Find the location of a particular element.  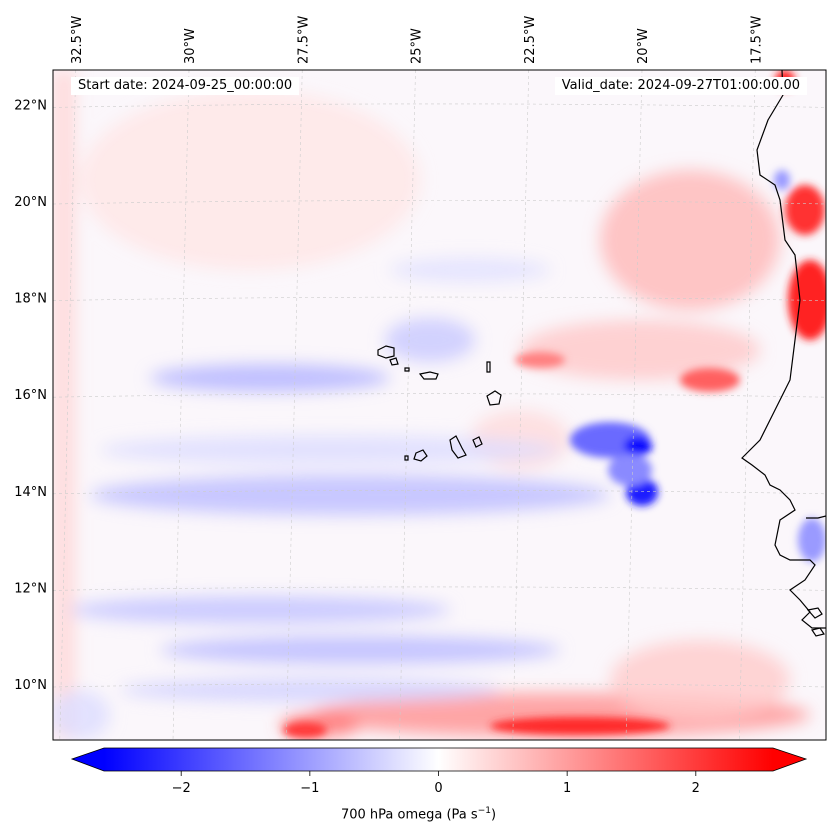

lat-tick-label: 22°N is located at coordinates (30, 105).